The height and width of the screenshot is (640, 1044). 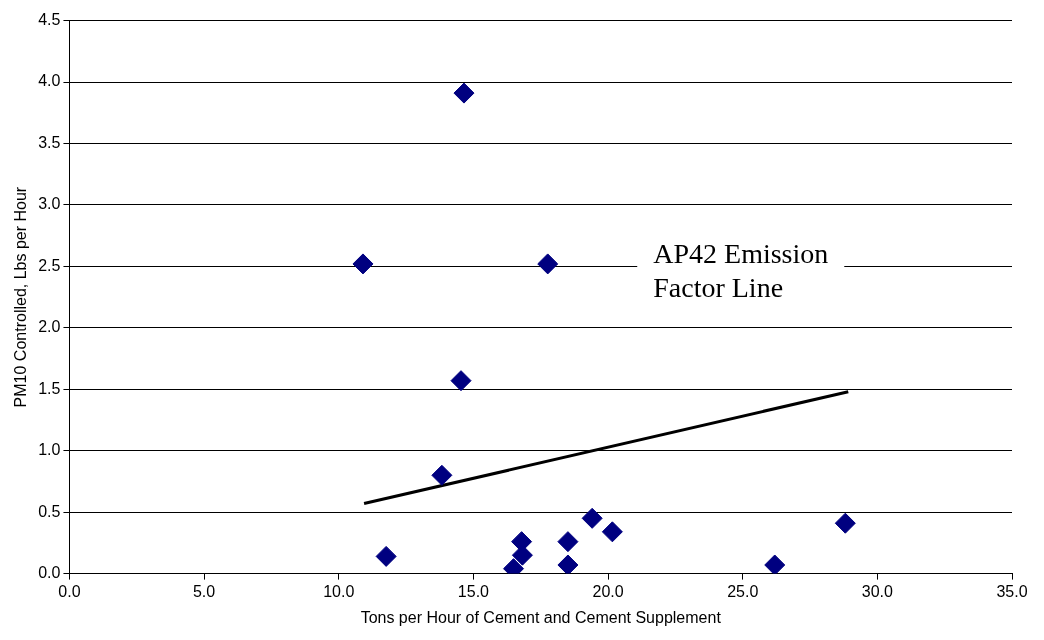 What do you see at coordinates (608, 591) in the screenshot?
I see `x-tick-label: 20.0` at bounding box center [608, 591].